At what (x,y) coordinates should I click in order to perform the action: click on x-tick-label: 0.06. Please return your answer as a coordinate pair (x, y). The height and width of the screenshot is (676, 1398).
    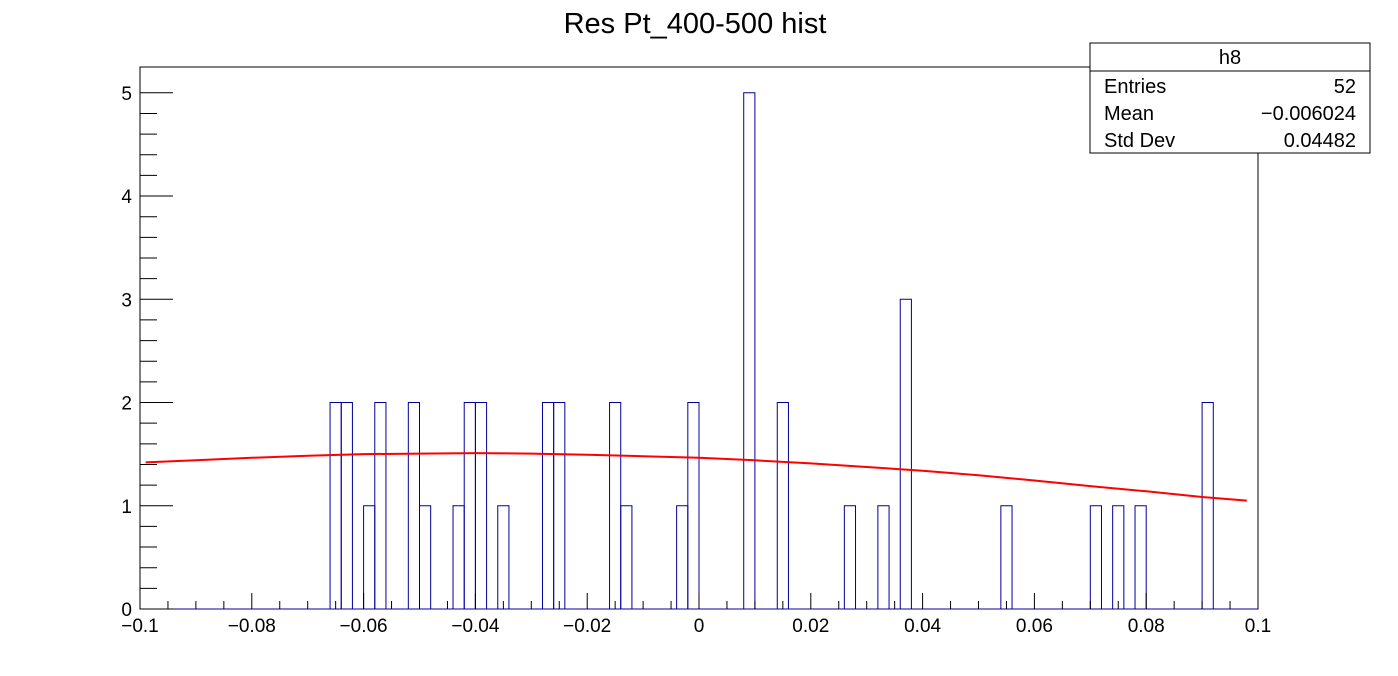
    Looking at the image, I should click on (1034, 626).